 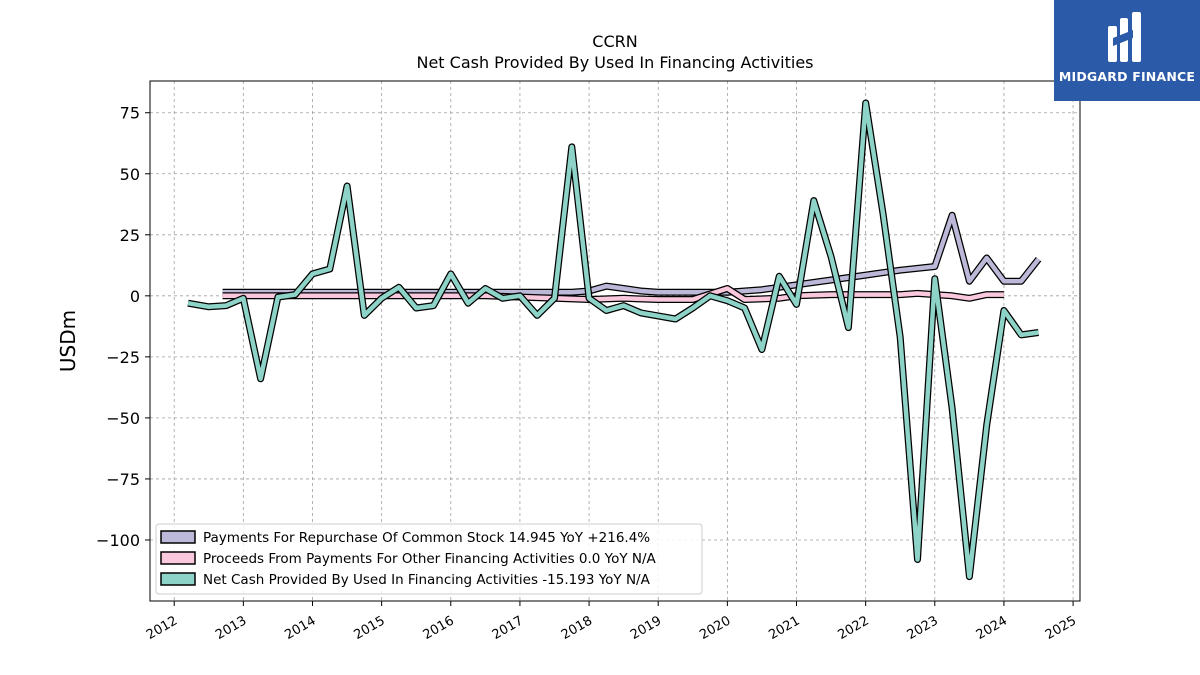 What do you see at coordinates (715, 628) in the screenshot?
I see `x-tick-label: 2020` at bounding box center [715, 628].